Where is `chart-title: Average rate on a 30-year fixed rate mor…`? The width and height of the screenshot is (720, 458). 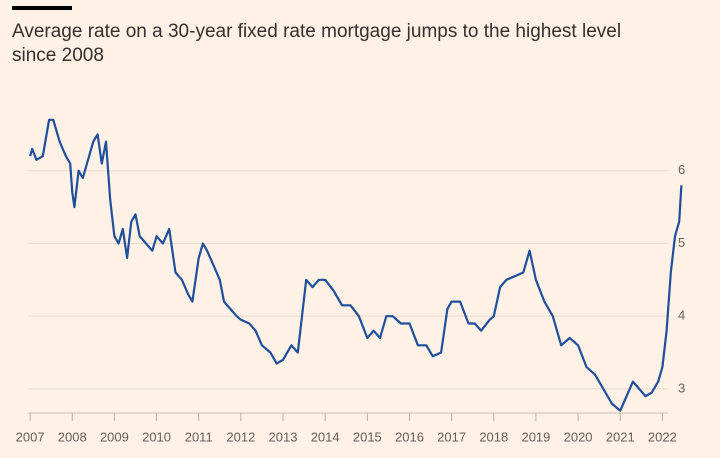 chart-title: Average rate on a 30-year fixed rate mor… is located at coordinates (317, 43).